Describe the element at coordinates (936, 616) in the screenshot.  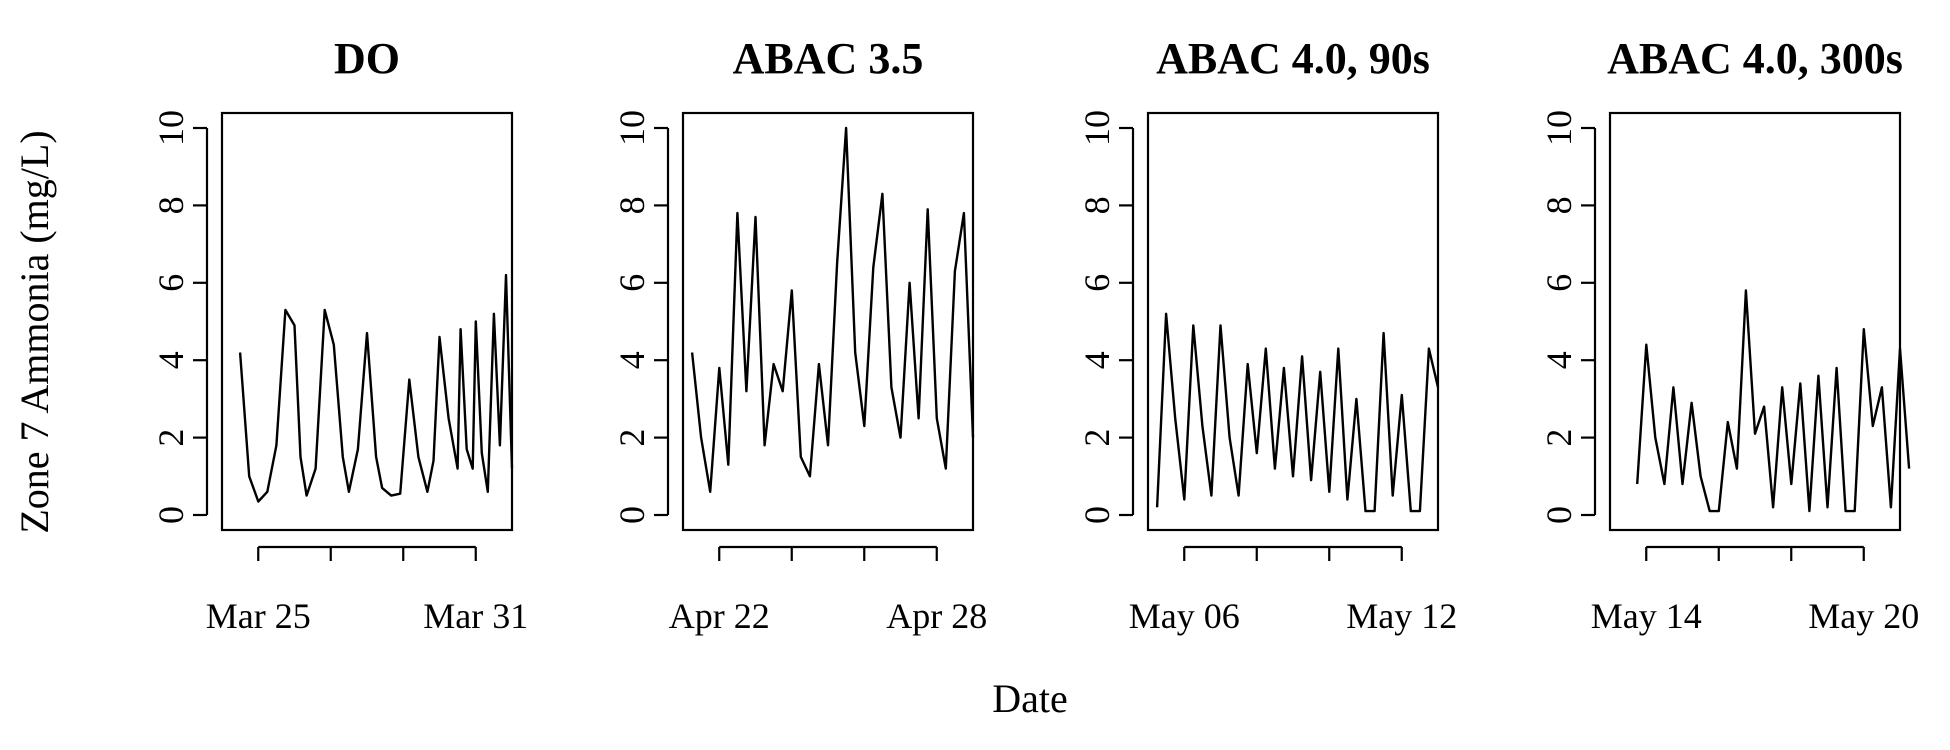
I see `x-tick-label: Apr 28` at that location.